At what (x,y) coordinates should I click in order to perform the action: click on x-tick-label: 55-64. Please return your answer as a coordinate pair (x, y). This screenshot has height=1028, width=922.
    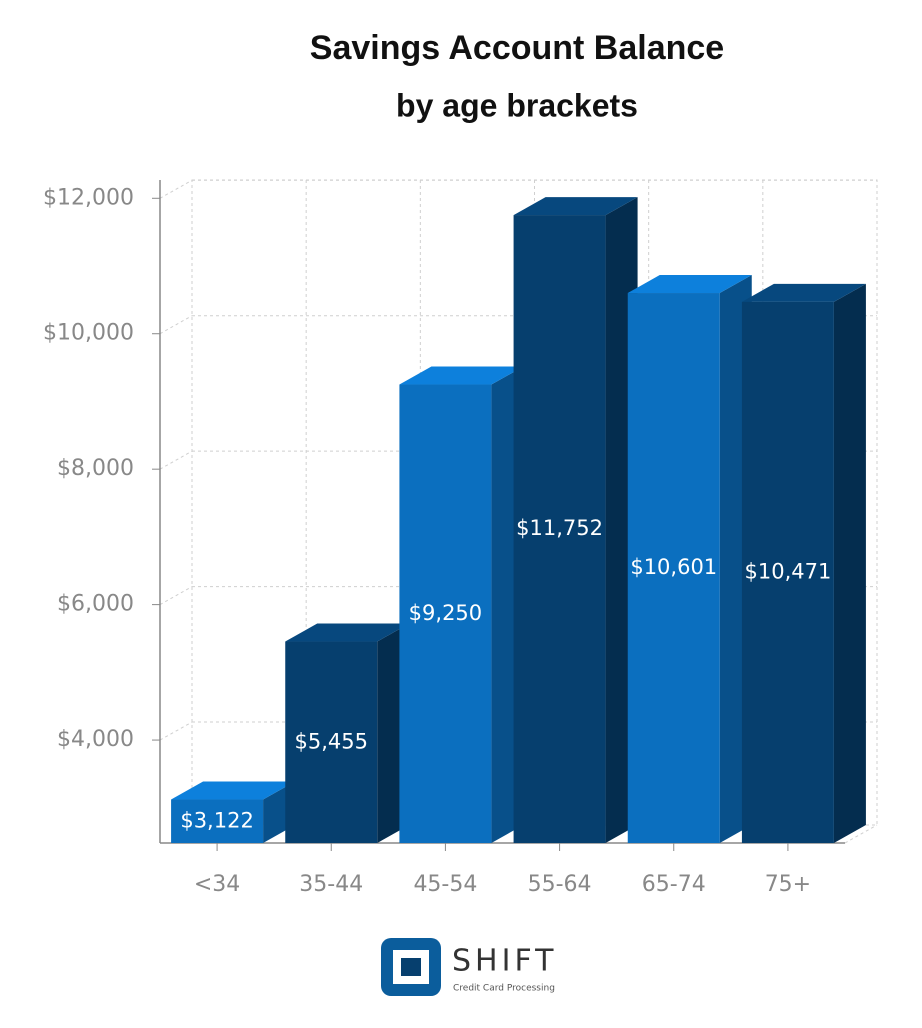
    Looking at the image, I should click on (560, 884).